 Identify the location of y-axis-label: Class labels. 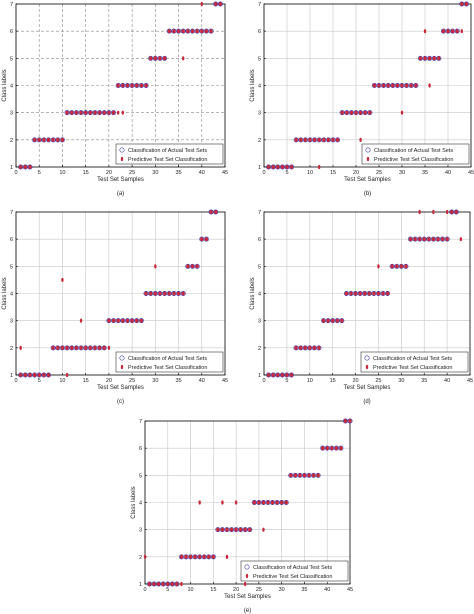
(5, 293).